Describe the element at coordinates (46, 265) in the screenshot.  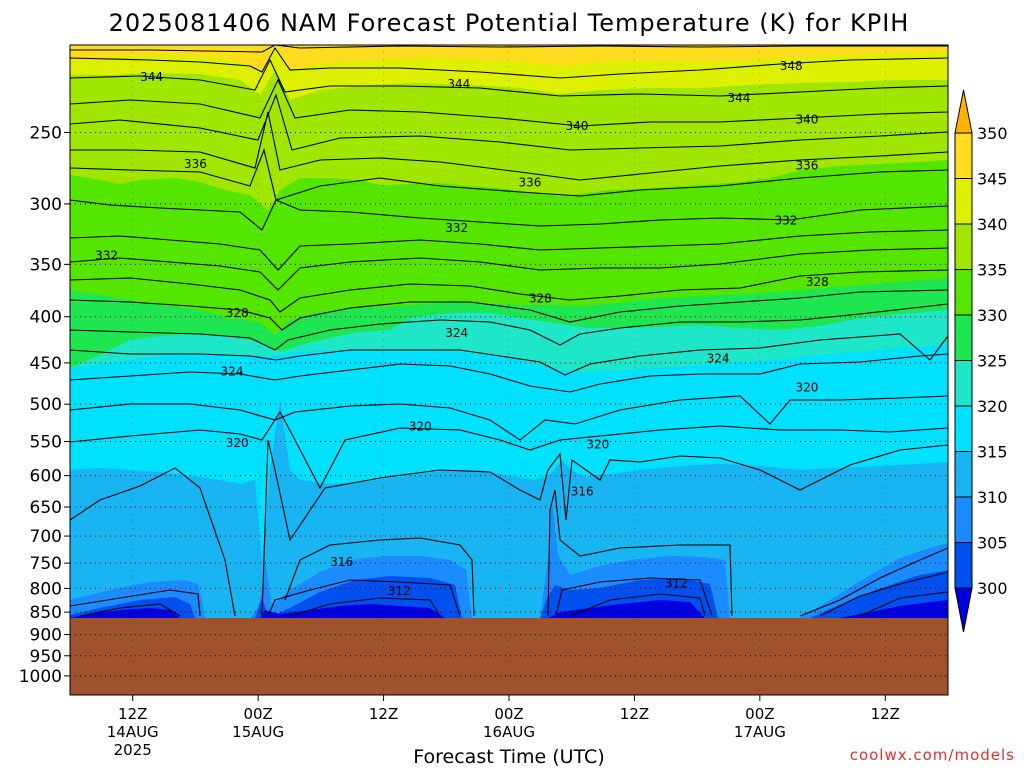
I see `y-tick-label: 350` at that location.